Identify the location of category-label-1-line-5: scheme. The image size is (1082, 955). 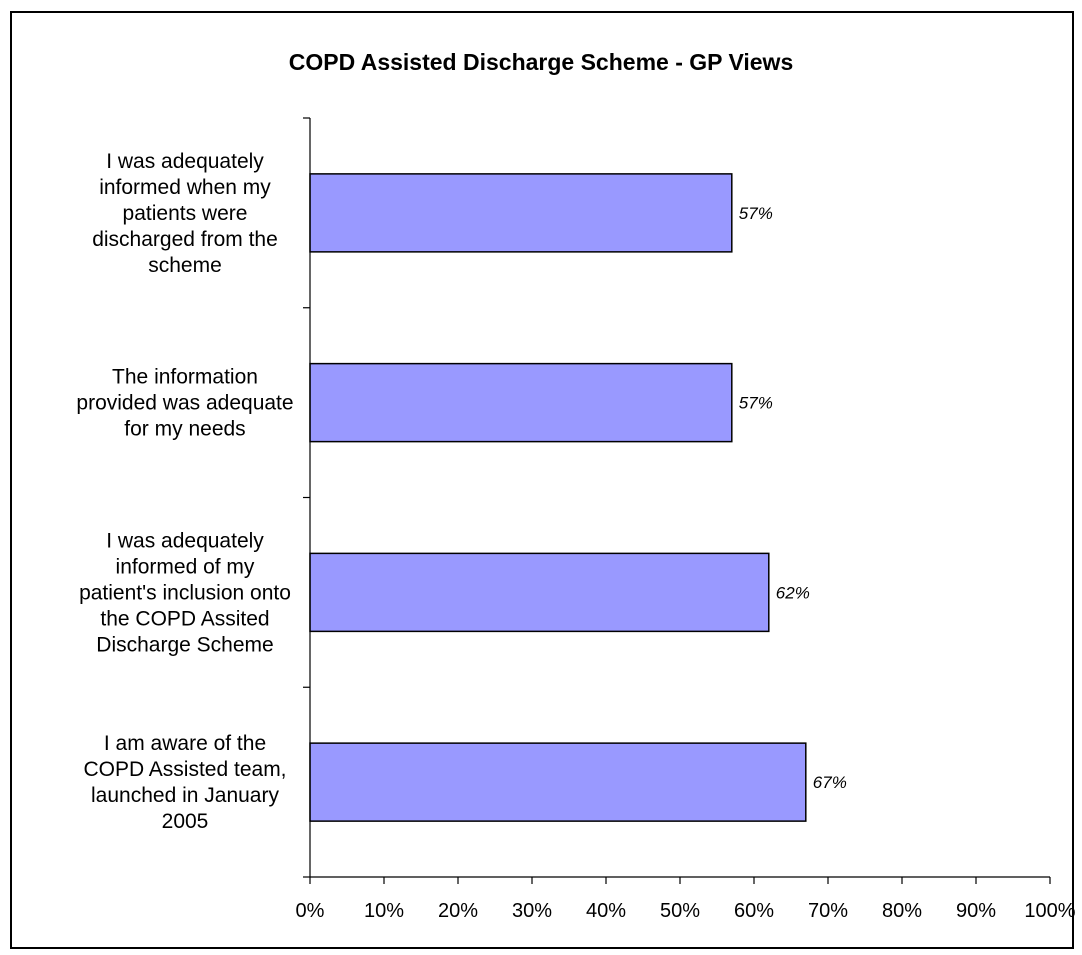
(185, 265).